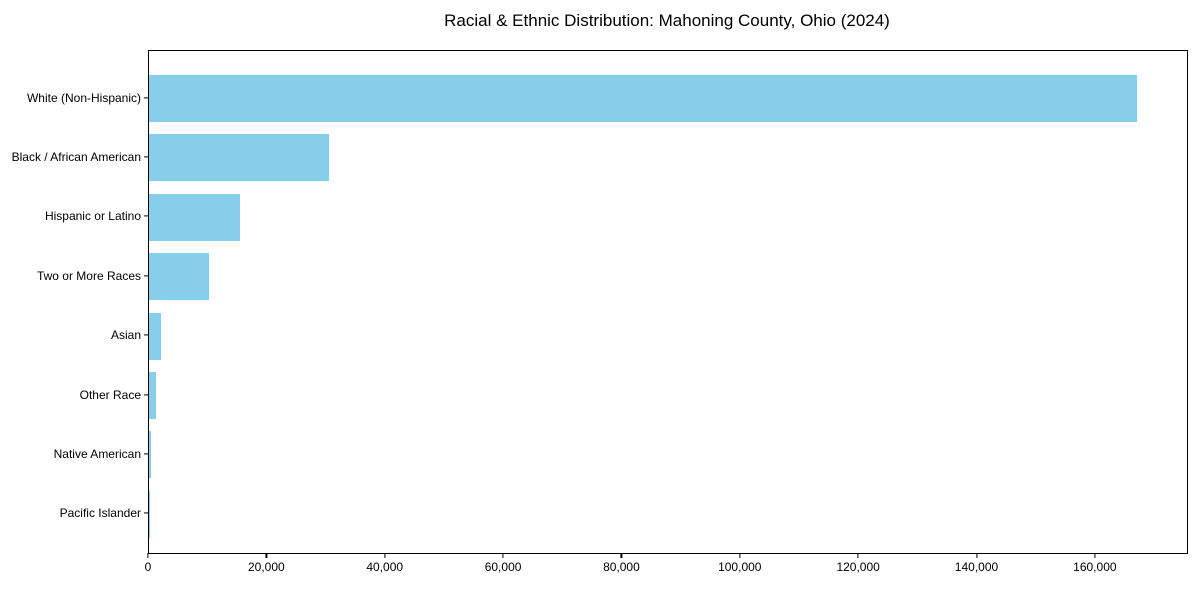  Describe the element at coordinates (97, 453) in the screenshot. I see `y-tick-label: Native American` at that location.